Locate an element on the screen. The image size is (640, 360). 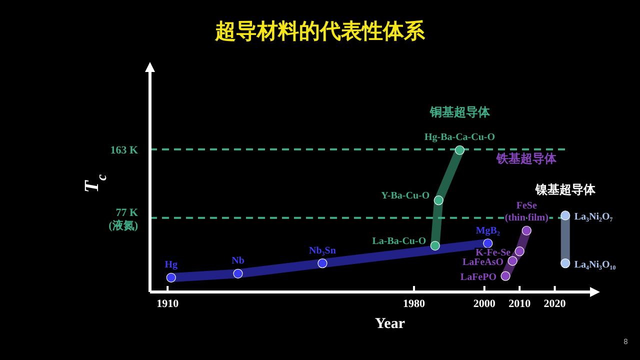
text: 铁基超导体 is located at coordinates (527, 159).